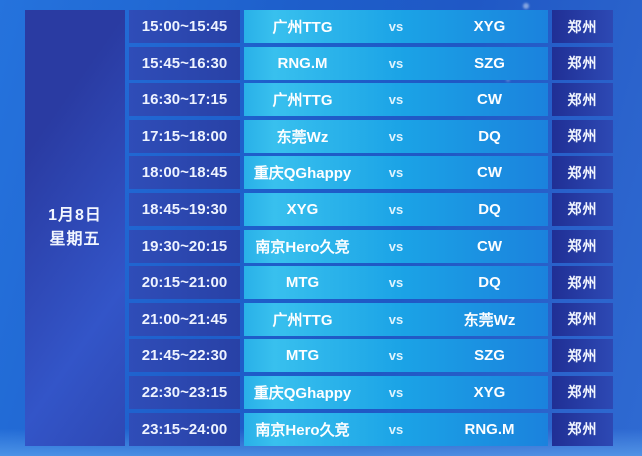  I want to click on table-row: 18:45~19:30 XYG vs DQ 郑州, so click(371, 209).